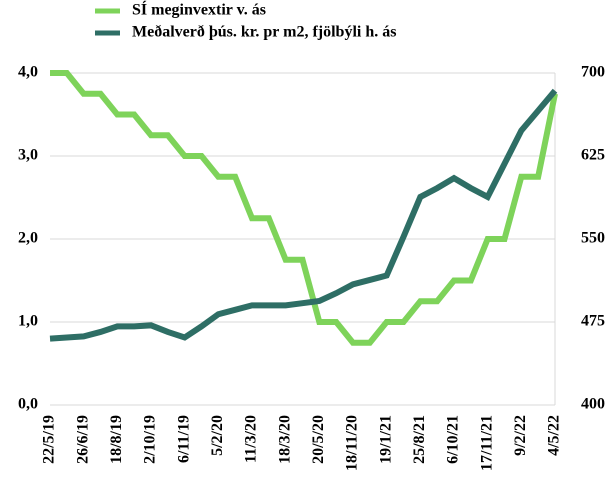 Image resolution: width=612 pixels, height=486 pixels. I want to click on x-tick-label: 6/10/21, so click(453, 439).